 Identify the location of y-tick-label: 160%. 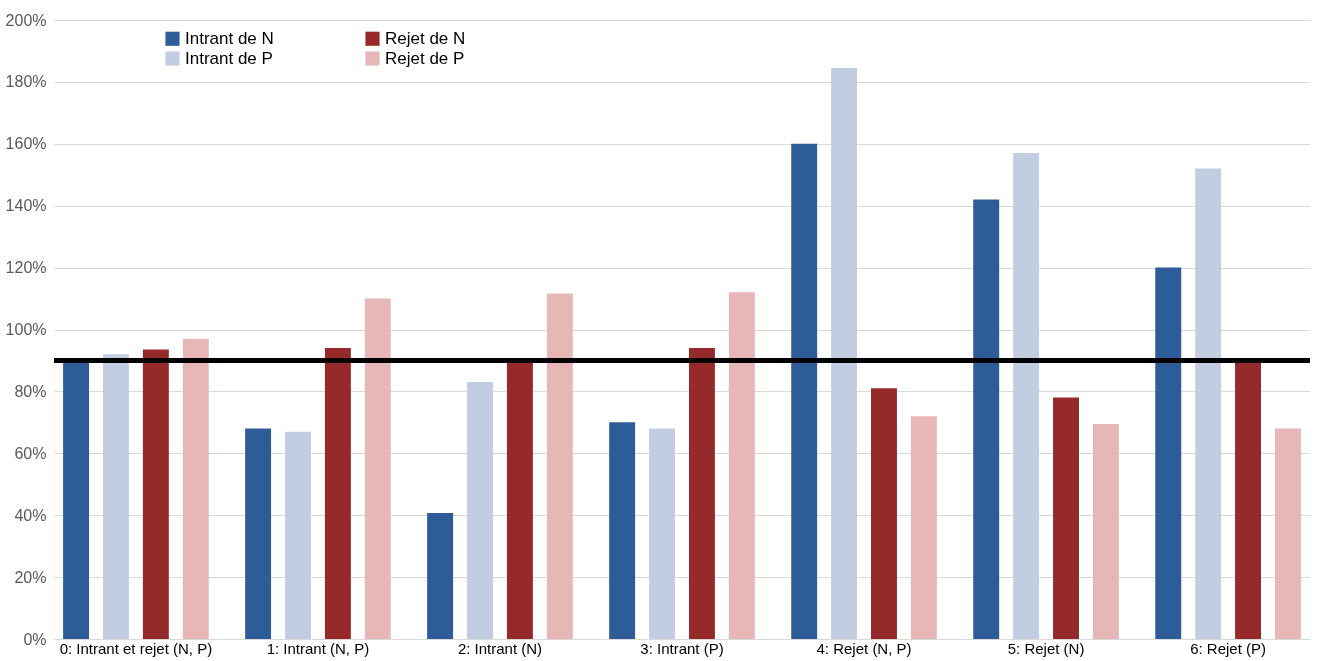
(26, 144).